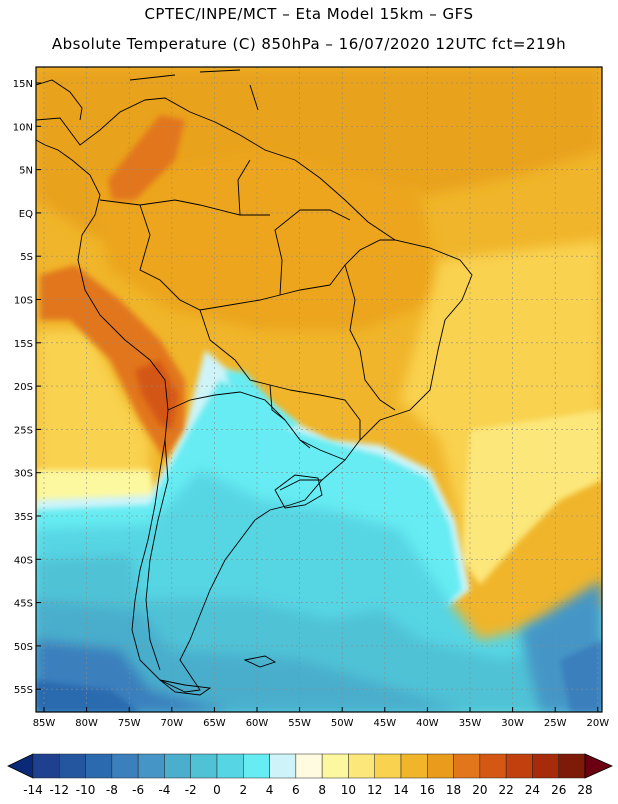 The width and height of the screenshot is (618, 804). I want to click on lat-label: 50S, so click(23, 647).